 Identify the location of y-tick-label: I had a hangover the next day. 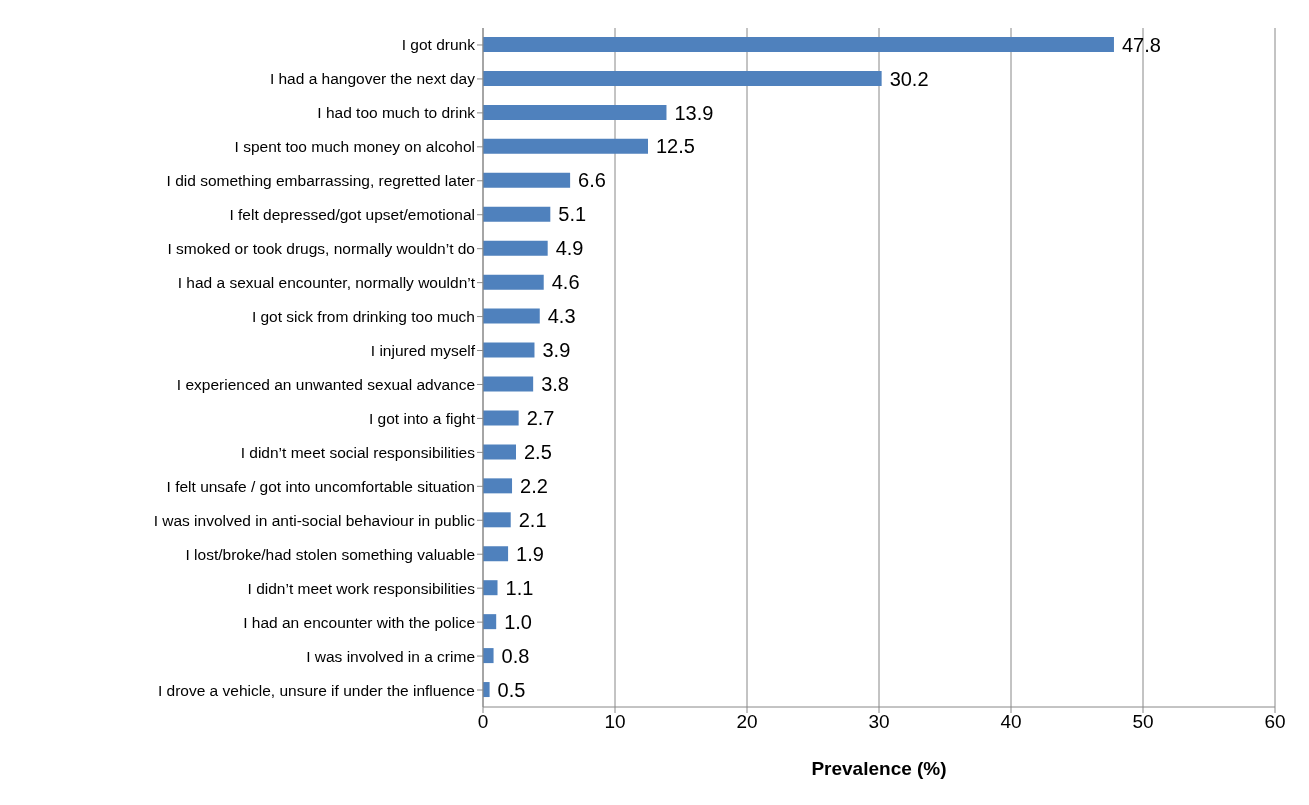
(372, 79).